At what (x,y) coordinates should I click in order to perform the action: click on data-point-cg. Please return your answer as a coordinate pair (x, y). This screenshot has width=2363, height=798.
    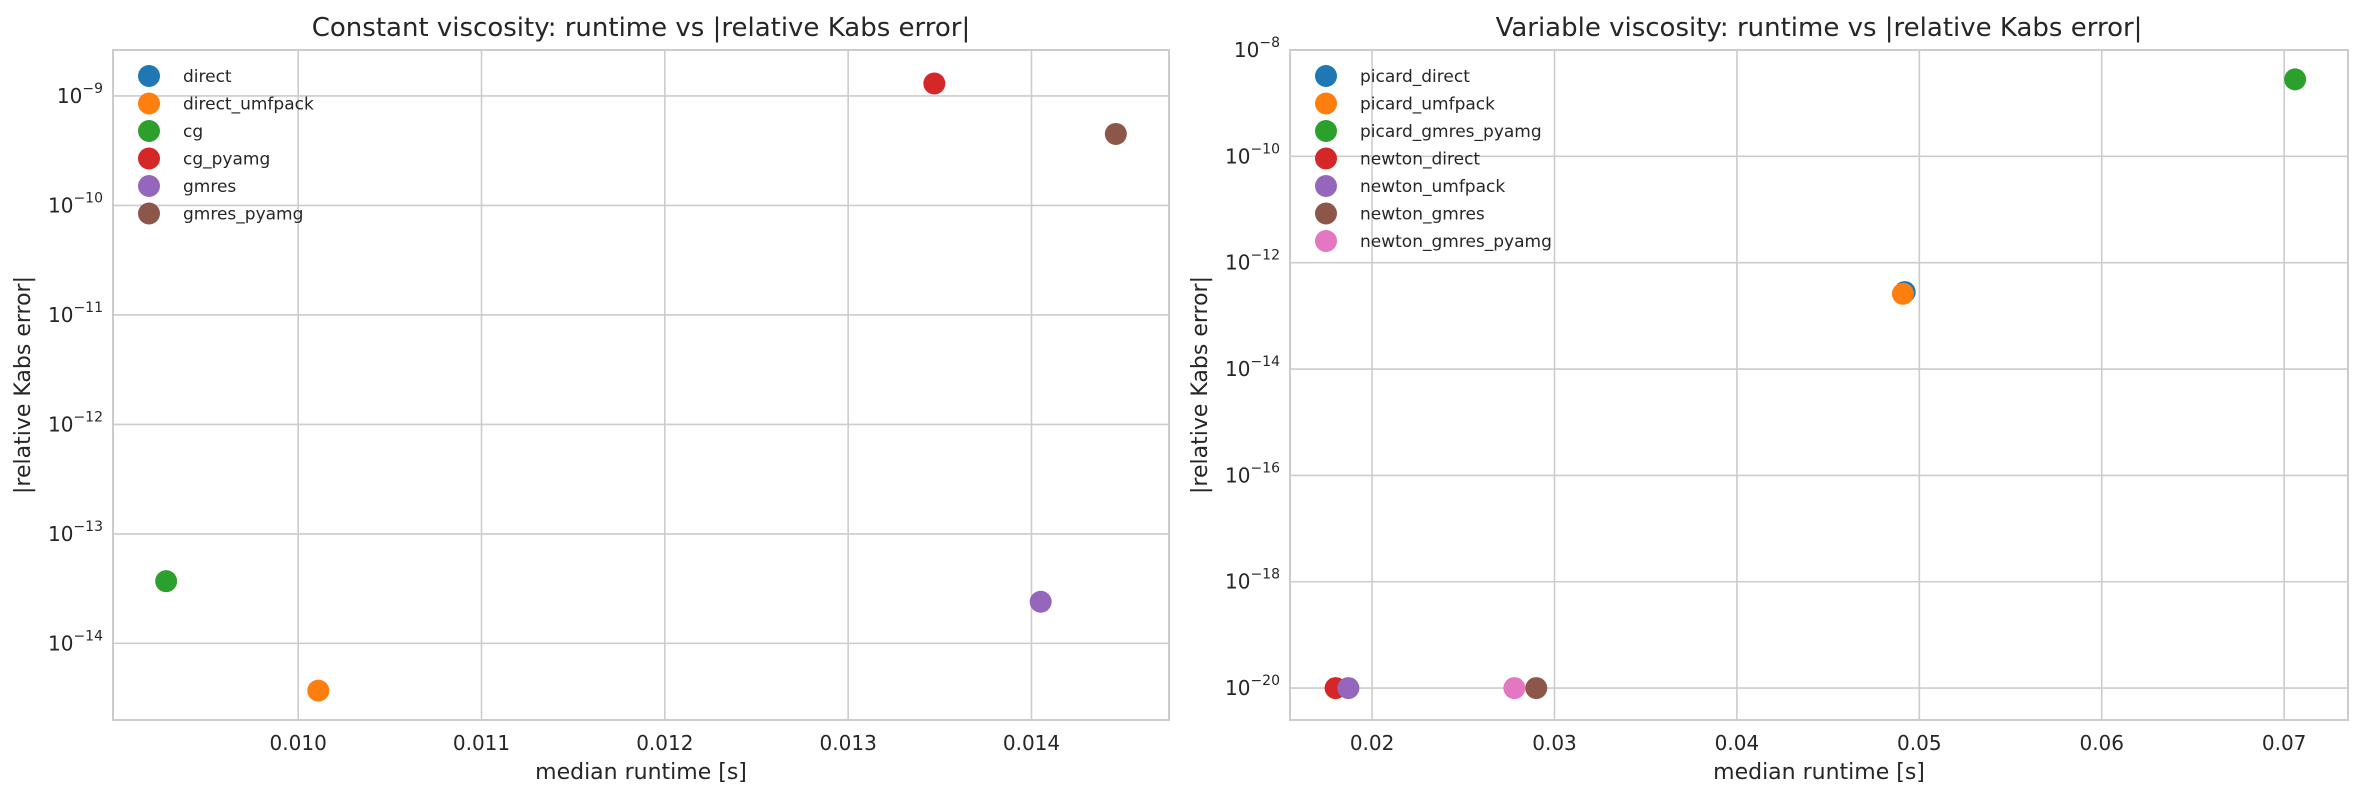
    Looking at the image, I should click on (166, 581).